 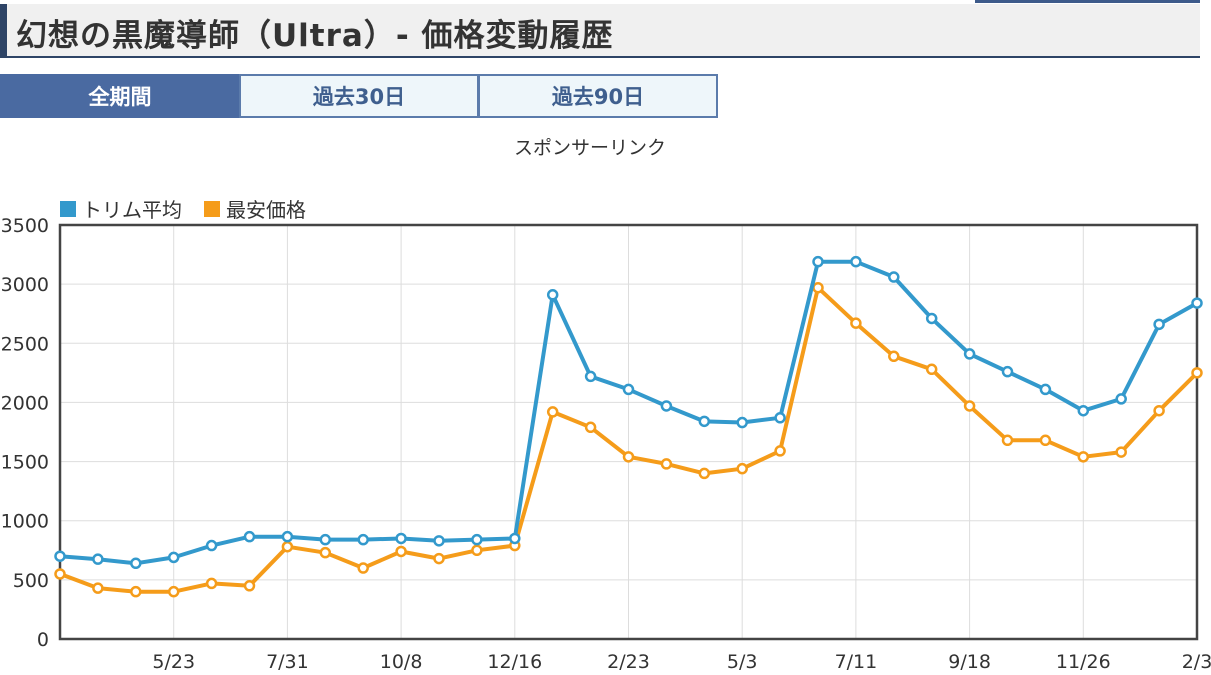 What do you see at coordinates (25, 344) in the screenshot?
I see `y-tick-label: 2500` at bounding box center [25, 344].